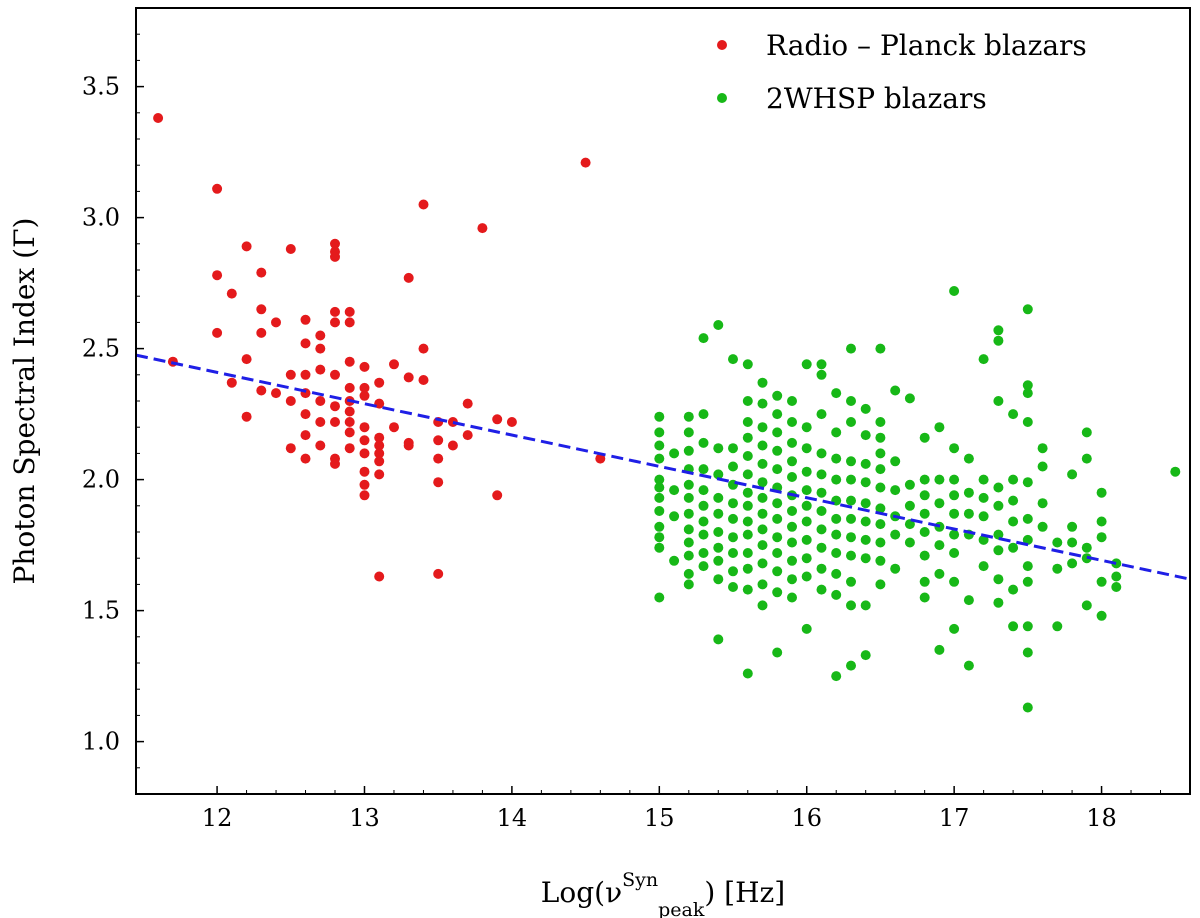  Describe the element at coordinates (101, 349) in the screenshot. I see `y-tick-label: 2.5` at that location.